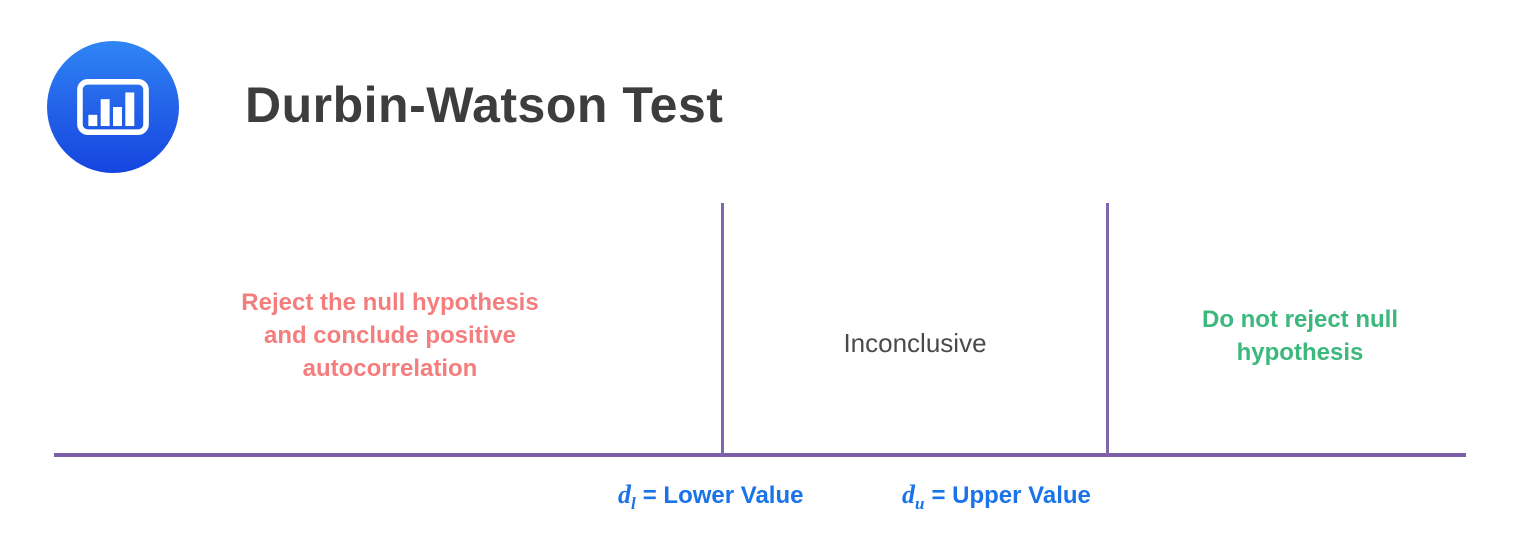 The image size is (1536, 555). Describe the element at coordinates (390, 302) in the screenshot. I see `reject-region-line-1: Reject the null hypothesis` at that location.